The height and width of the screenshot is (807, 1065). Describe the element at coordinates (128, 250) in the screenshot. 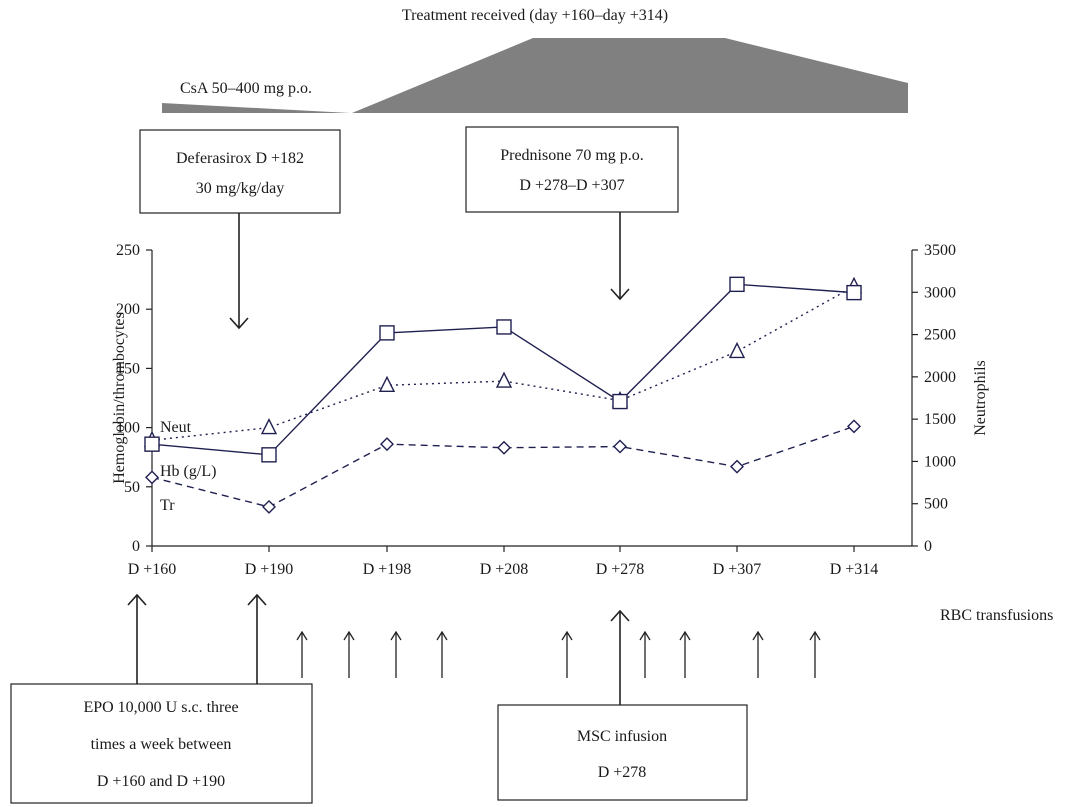

I see `left-tick-label: 250` at that location.